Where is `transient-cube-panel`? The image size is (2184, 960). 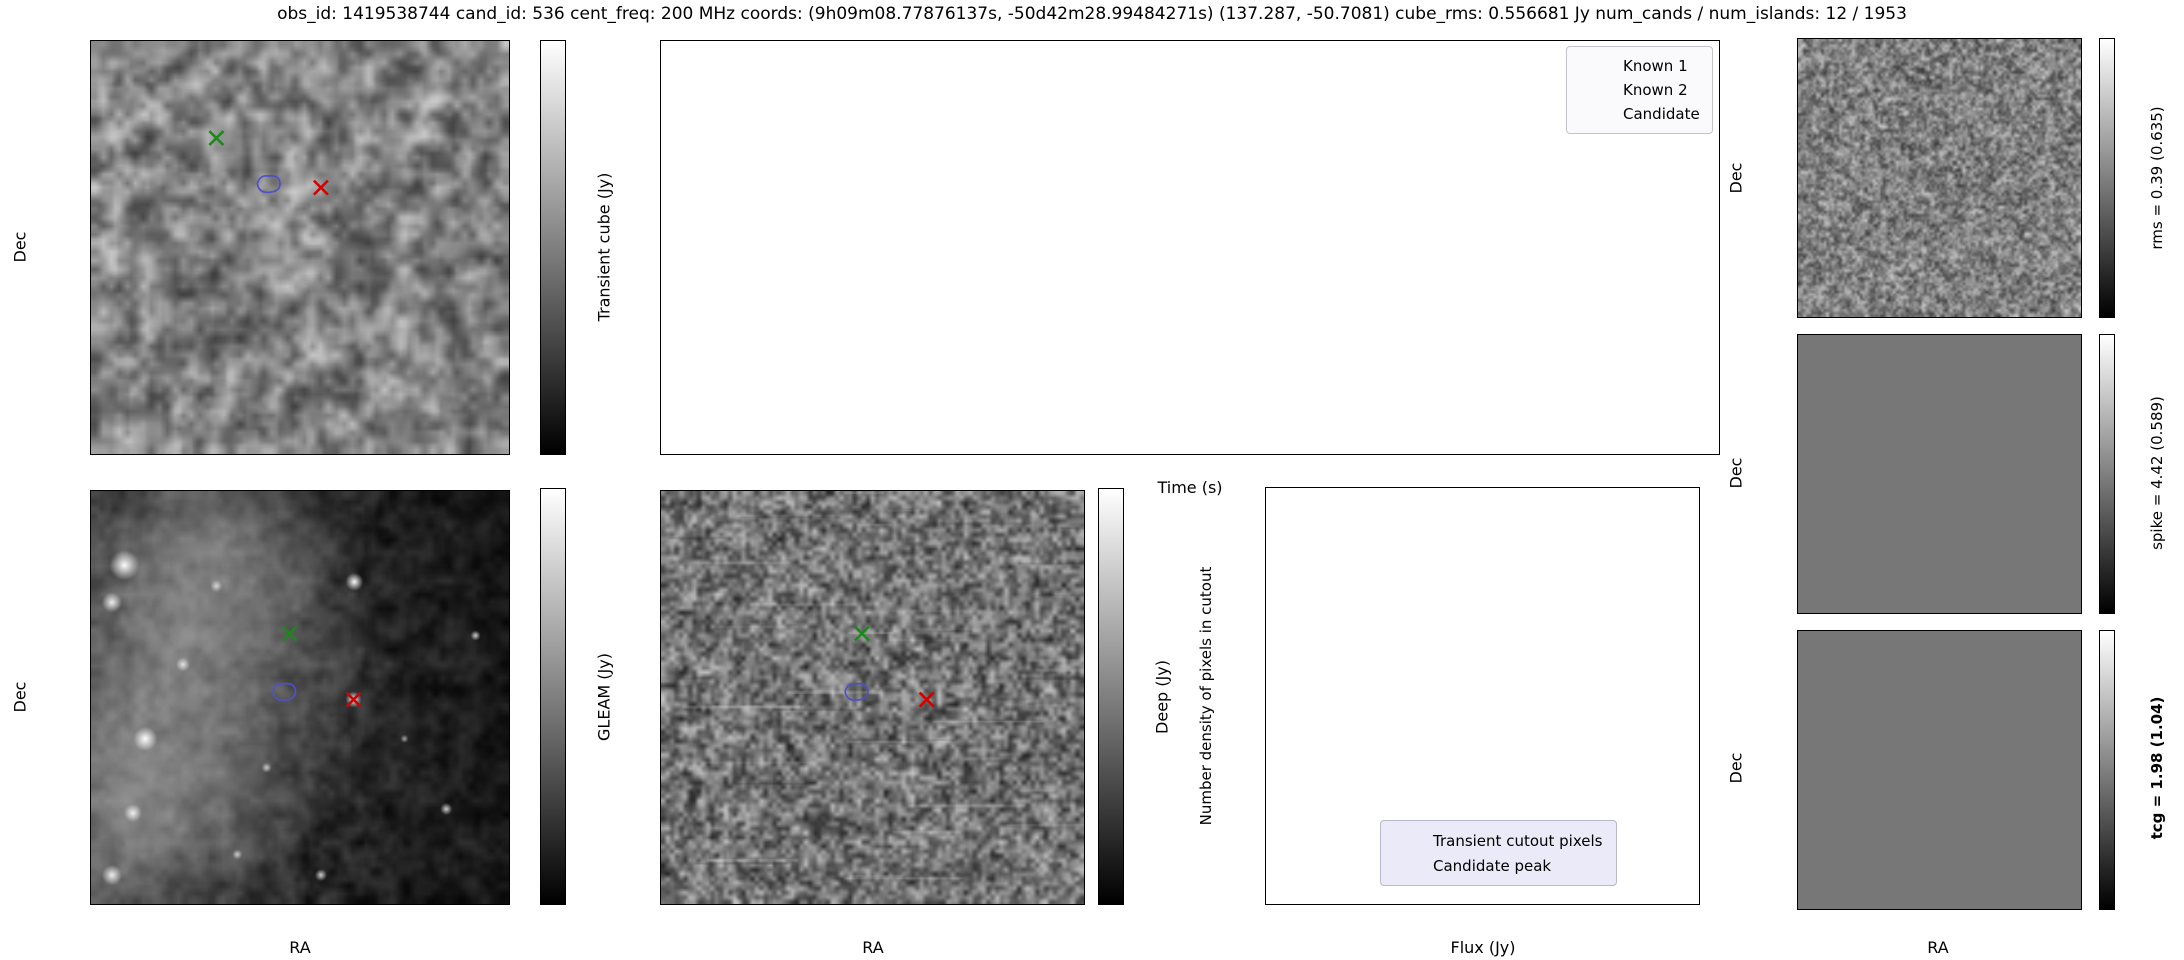
transient-cube-panel is located at coordinates (300, 247).